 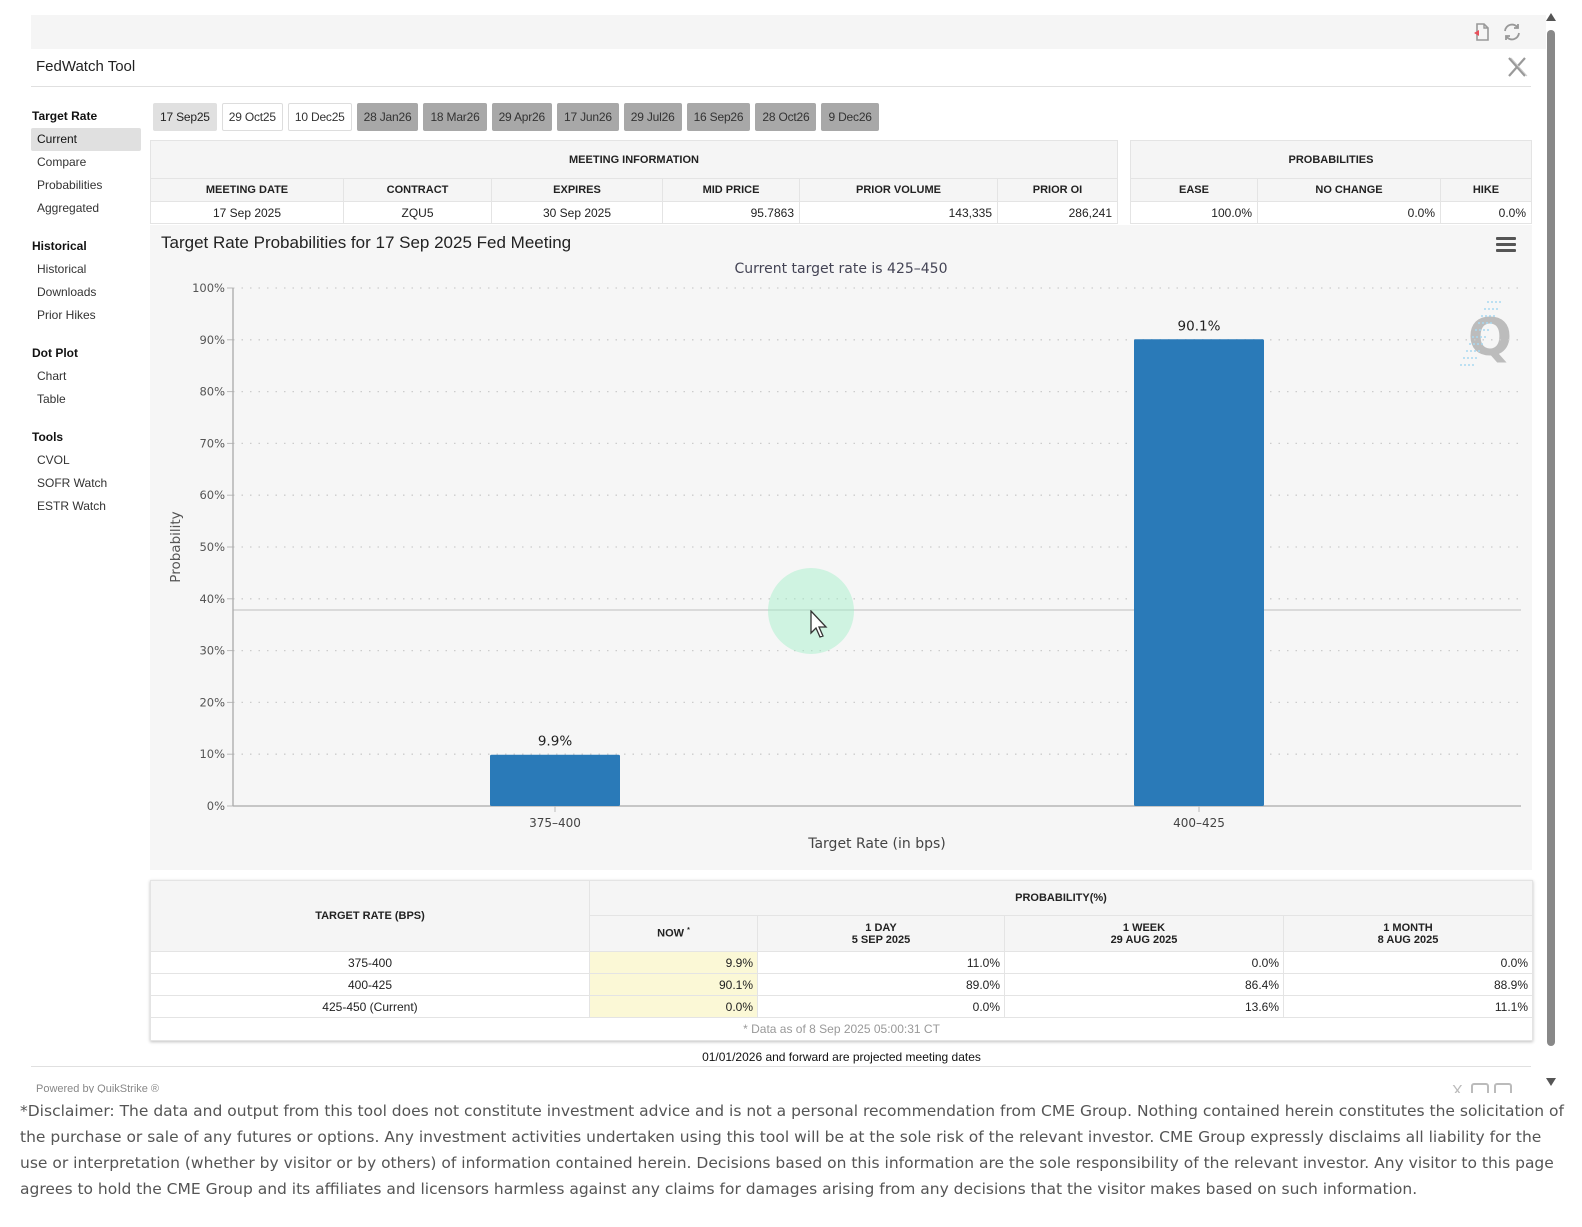 I want to click on sidebar-item-aggregated: Aggregated, so click(x=68, y=208).